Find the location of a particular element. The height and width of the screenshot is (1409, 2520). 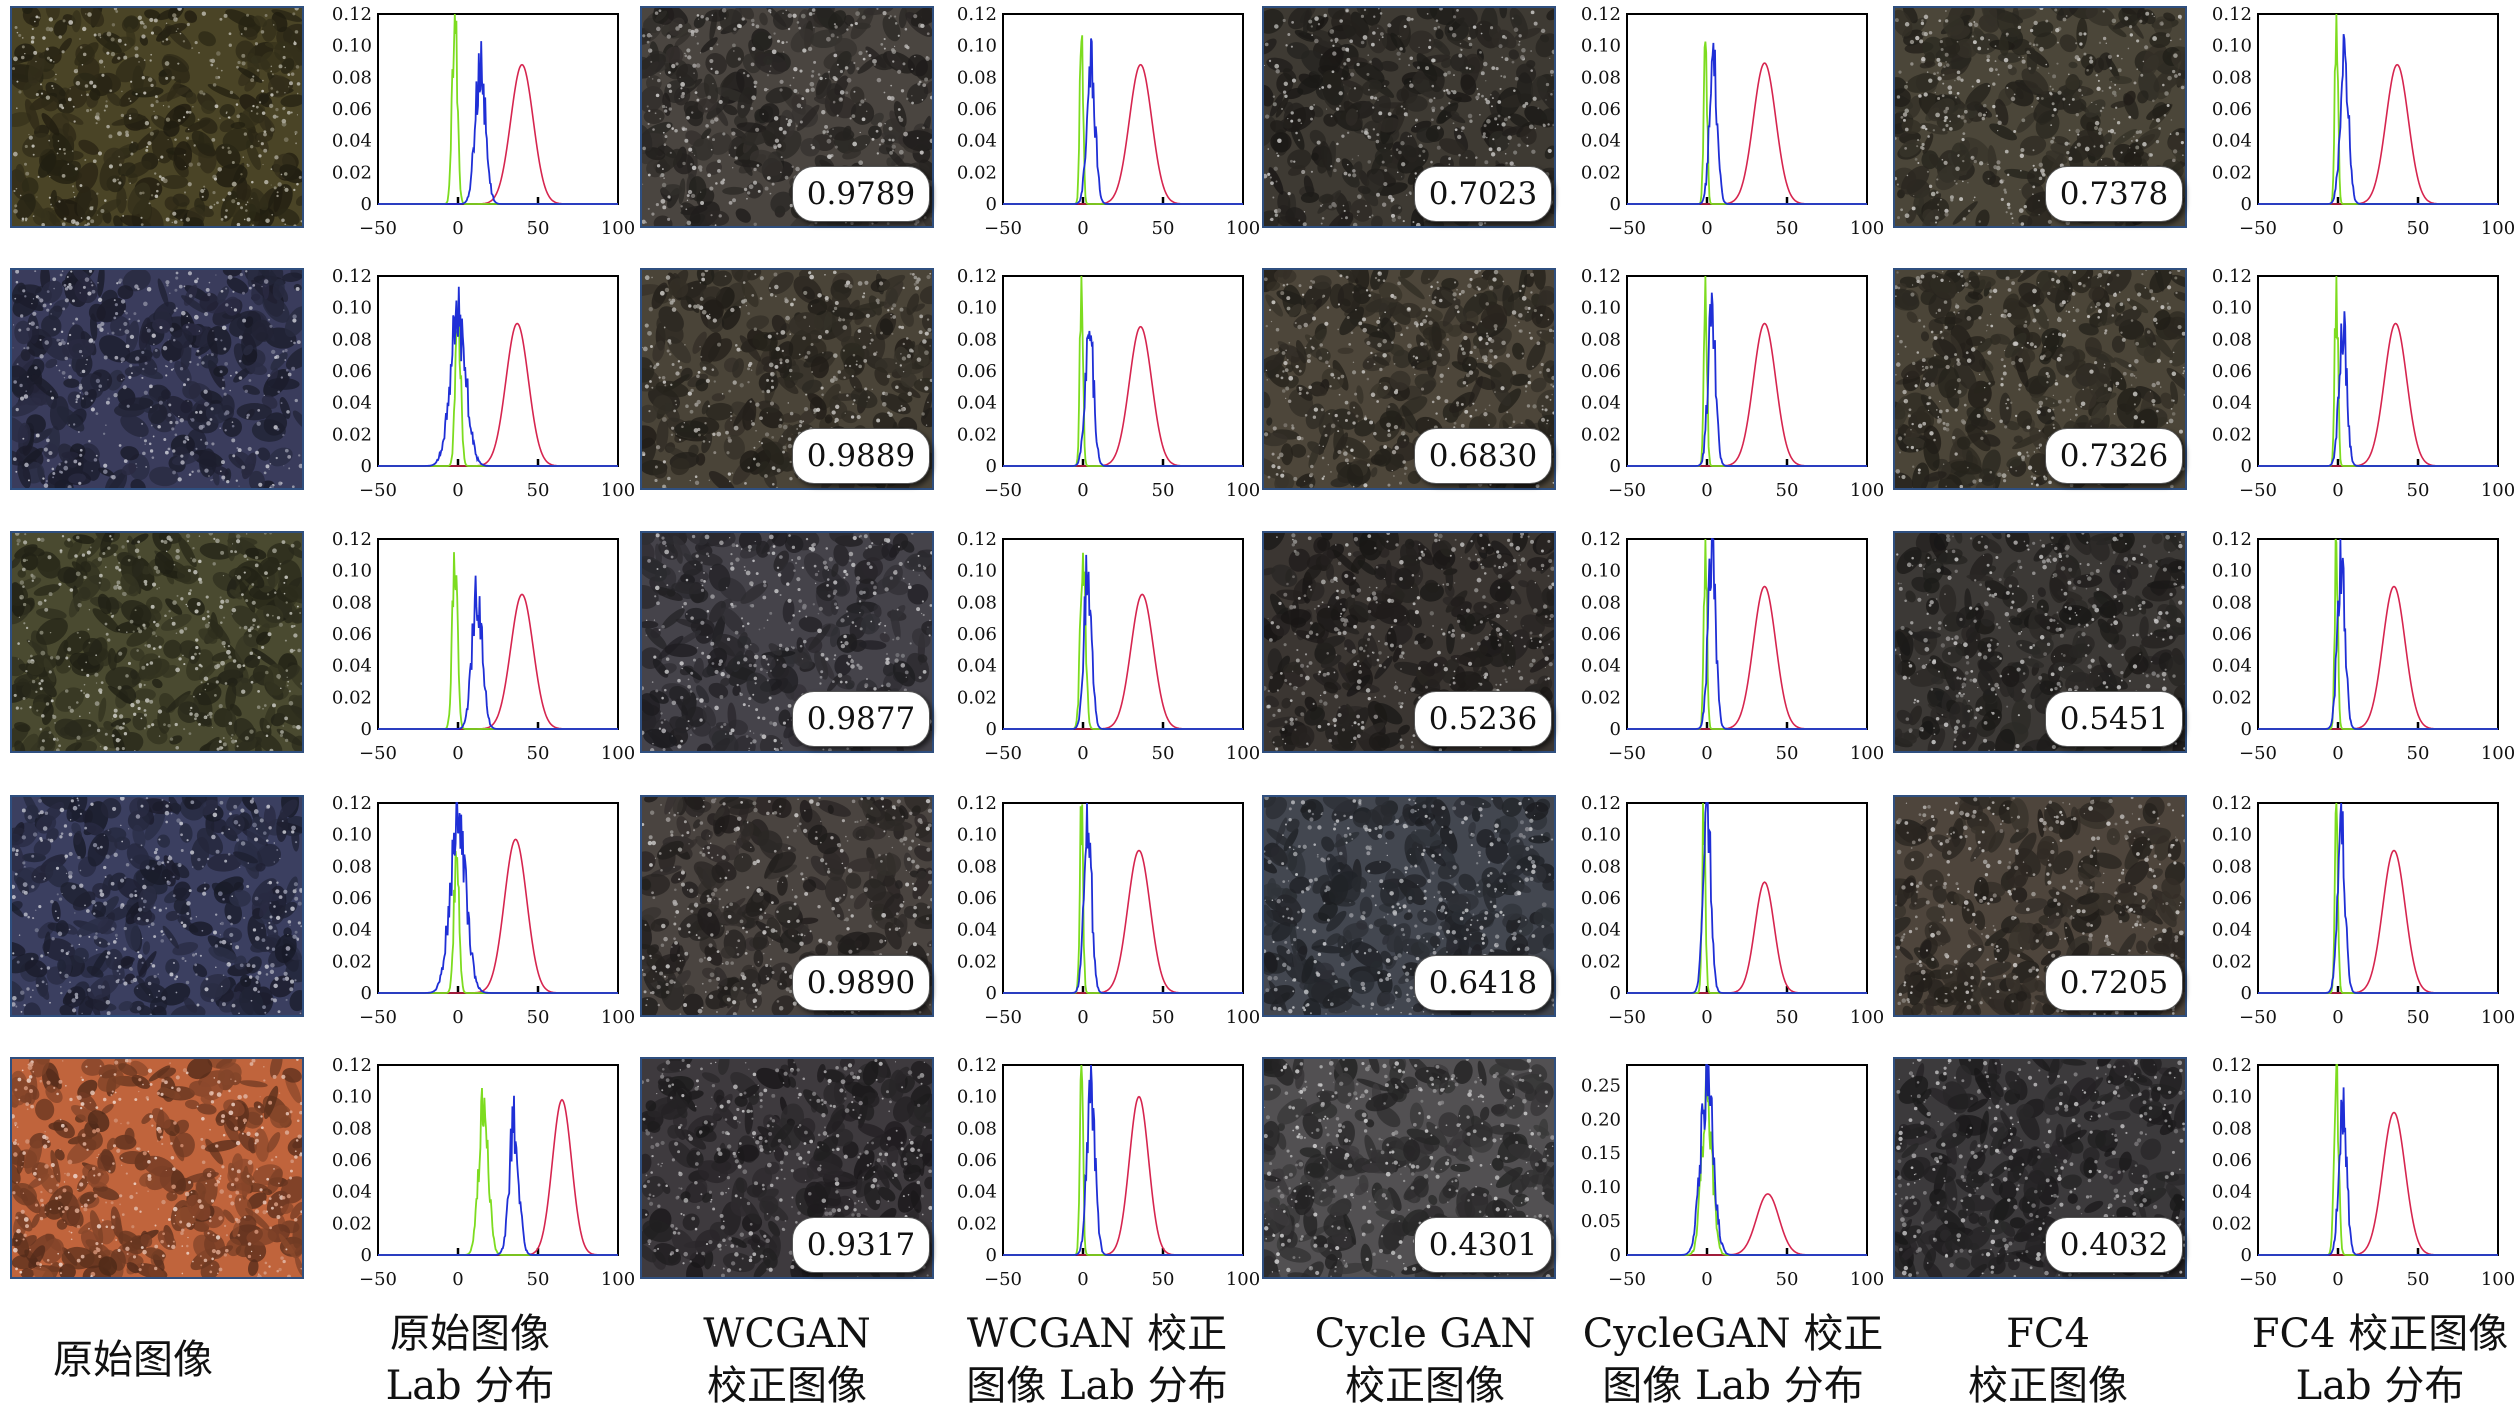

caption-line: WCGAN is located at coordinates (787, 1334).